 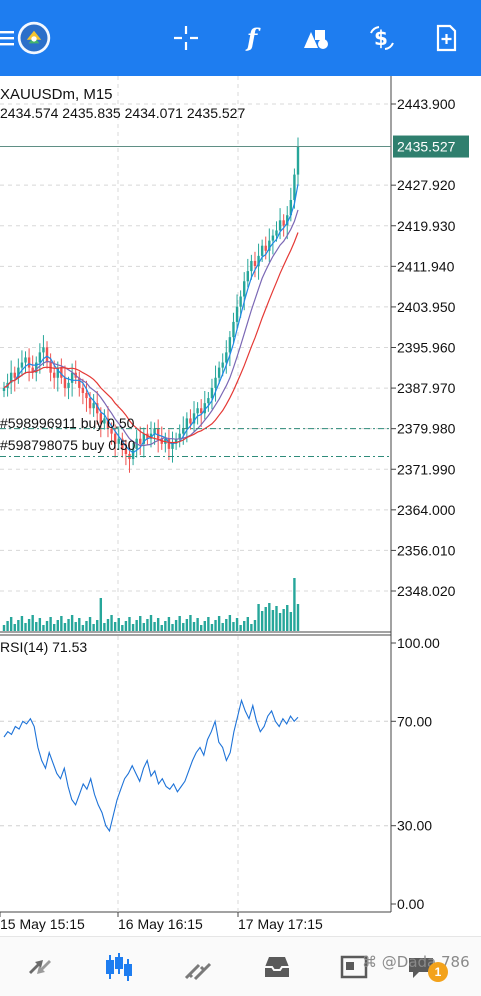 What do you see at coordinates (426, 348) in the screenshot?
I see `price-tick-label: 2395.960` at bounding box center [426, 348].